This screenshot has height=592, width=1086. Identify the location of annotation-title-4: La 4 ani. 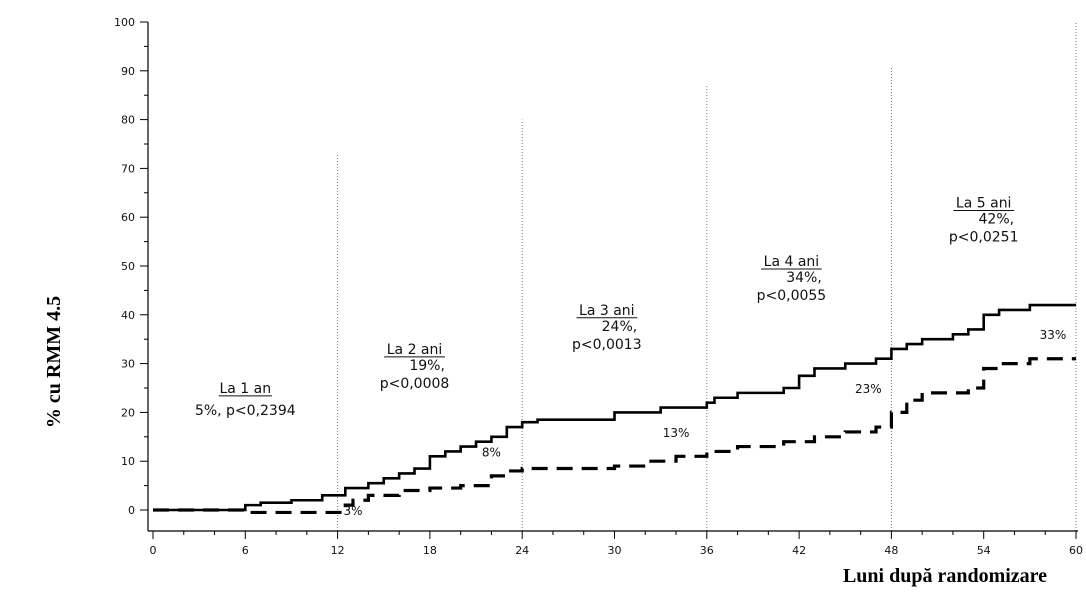
(792, 262).